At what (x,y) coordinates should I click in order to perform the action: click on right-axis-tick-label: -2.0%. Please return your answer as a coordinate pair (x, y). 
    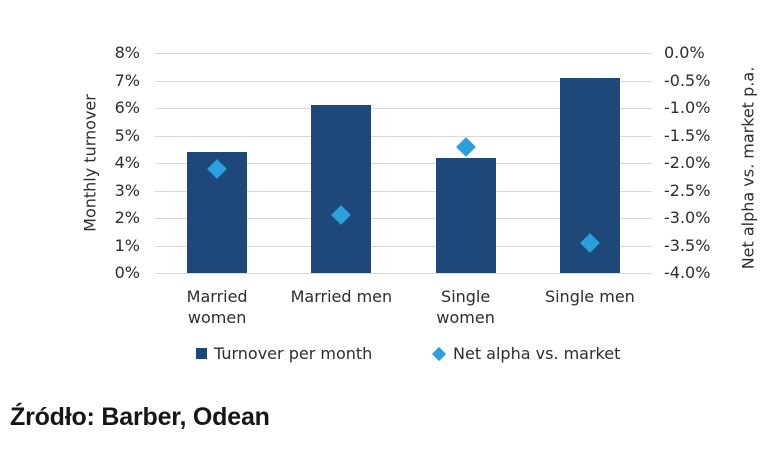
    Looking at the image, I should click on (687, 162).